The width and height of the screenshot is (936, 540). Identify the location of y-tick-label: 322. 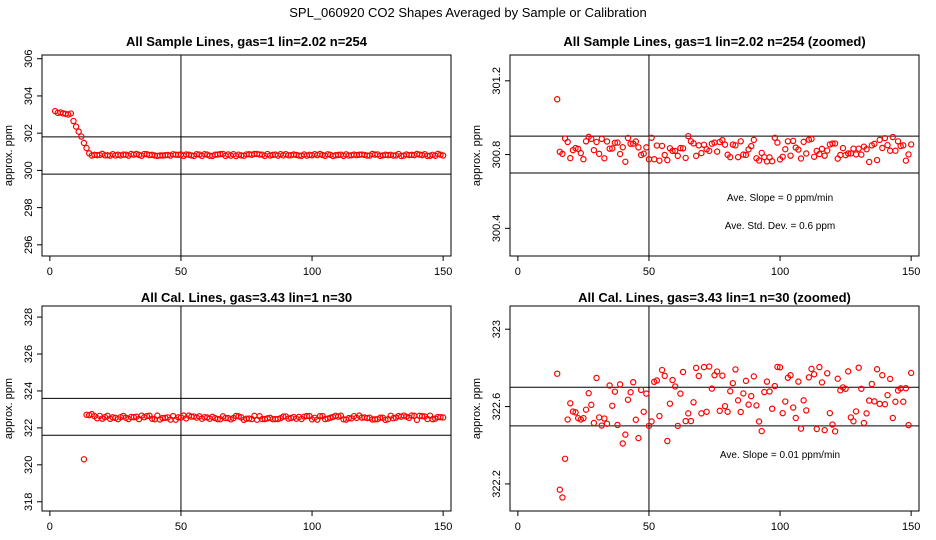
(29, 428).